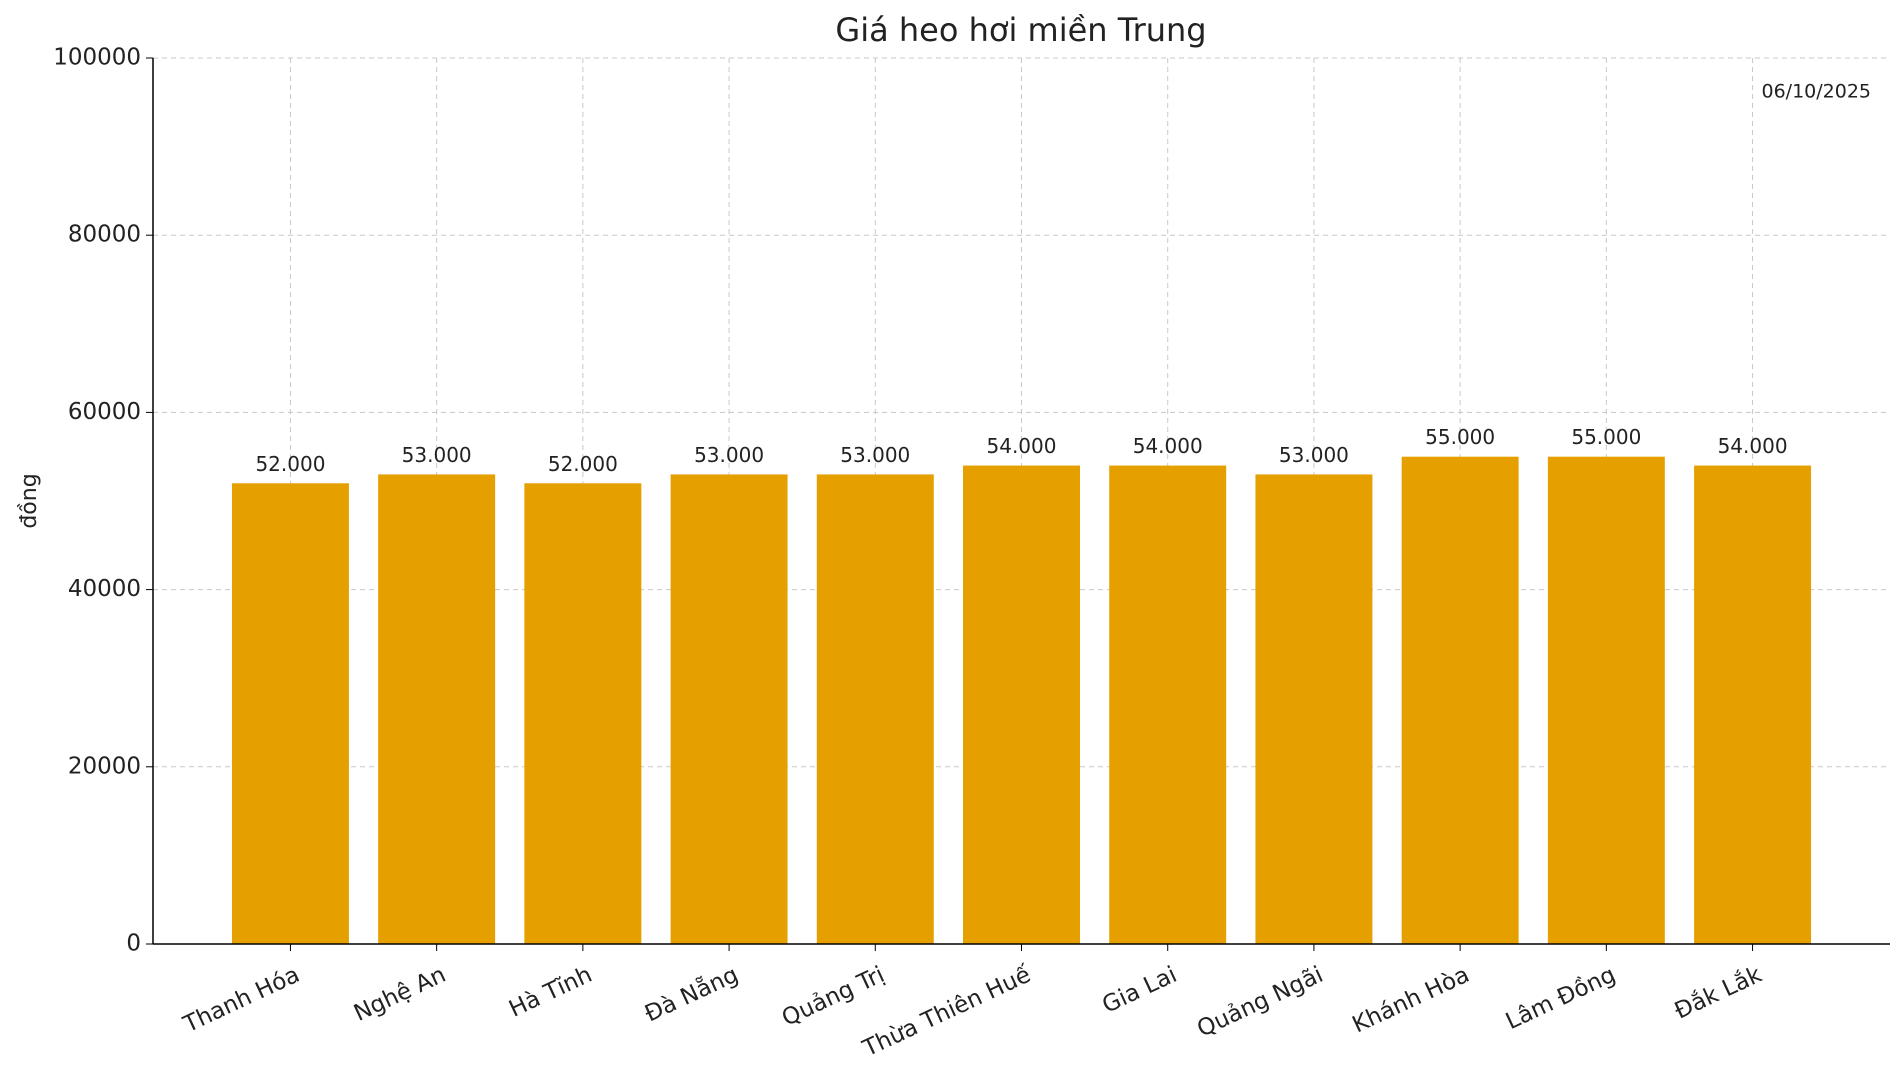 This screenshot has height=1065, width=1904. Describe the element at coordinates (241, 1000) in the screenshot. I see `x-tick-label: Thanh Hóa` at that location.